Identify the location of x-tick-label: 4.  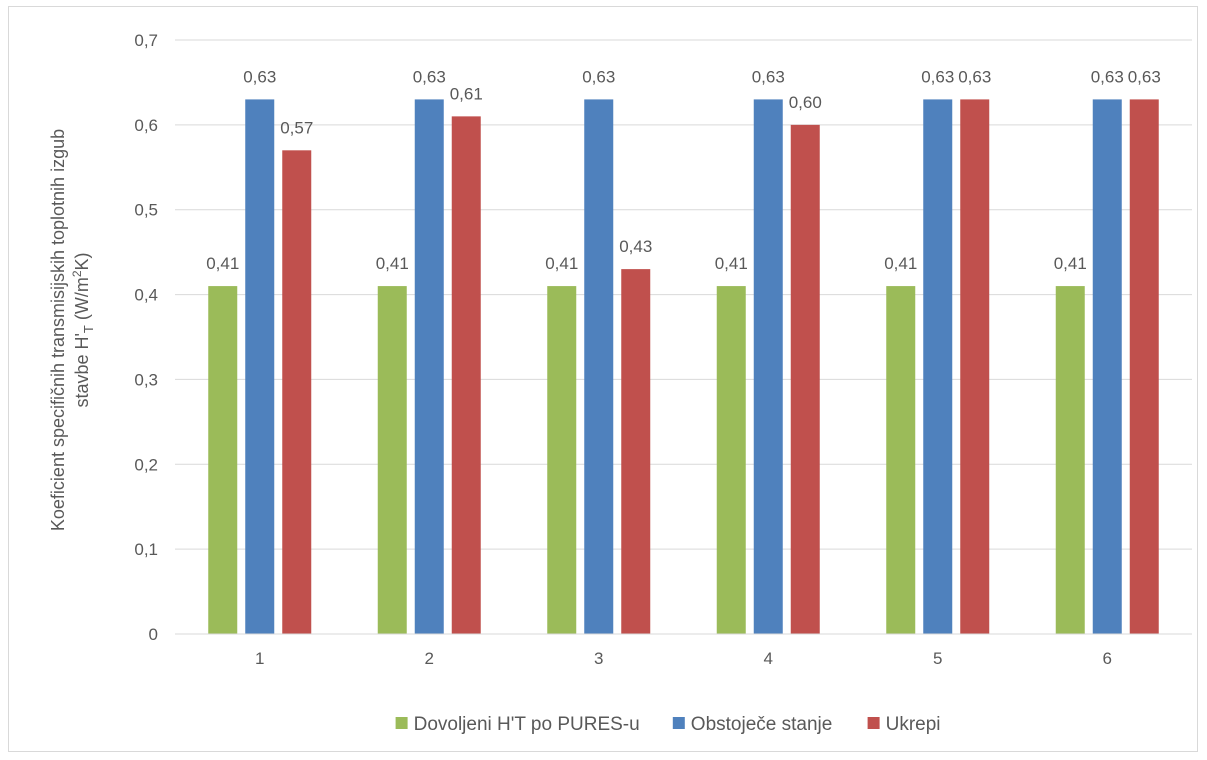
(768, 658).